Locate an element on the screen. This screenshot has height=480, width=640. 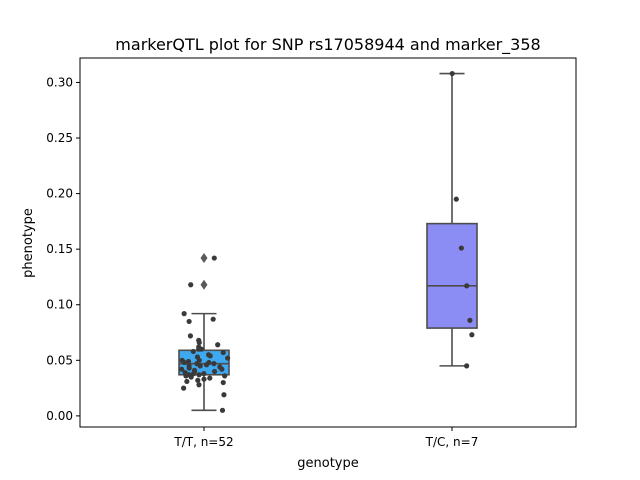
y-tick-label: 0.15 is located at coordinates (59, 249).